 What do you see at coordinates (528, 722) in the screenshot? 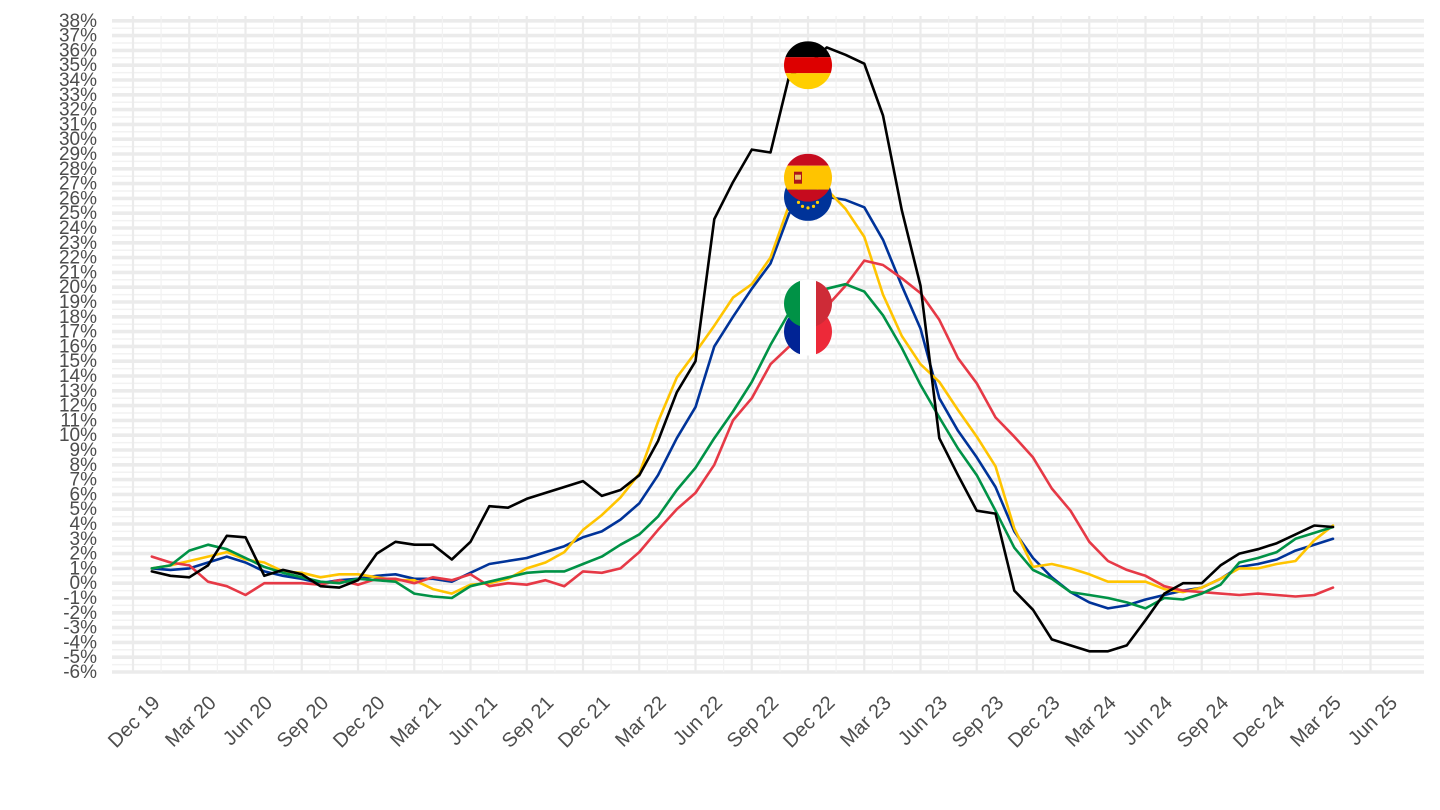
I see `x-tick-label: Sep 21` at bounding box center [528, 722].